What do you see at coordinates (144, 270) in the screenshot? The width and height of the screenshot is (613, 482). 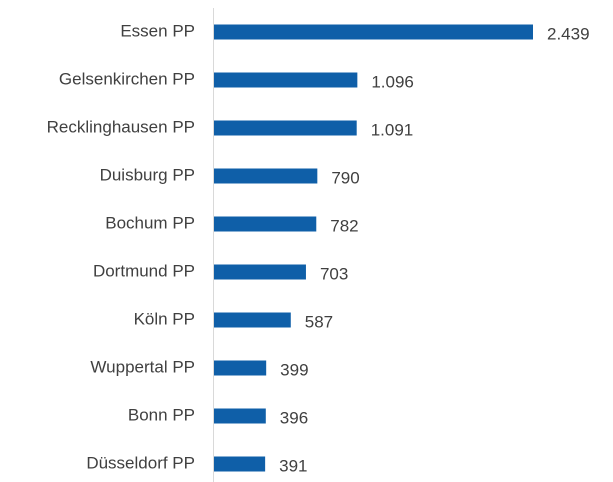 I see `category-label: Dortmund PP` at bounding box center [144, 270].